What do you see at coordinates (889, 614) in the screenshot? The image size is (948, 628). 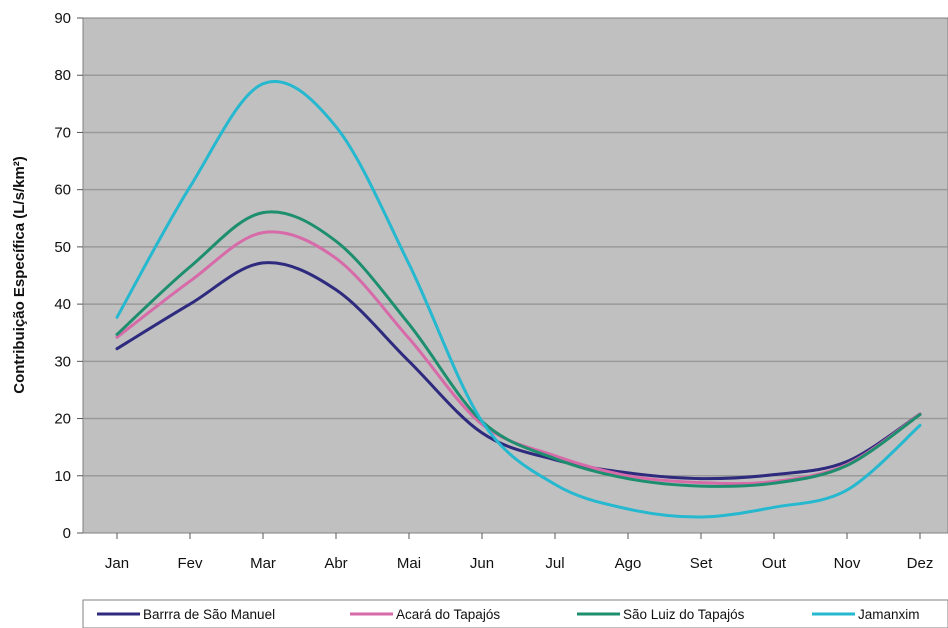 I see `legend-label: Jamanxim` at bounding box center [889, 614].